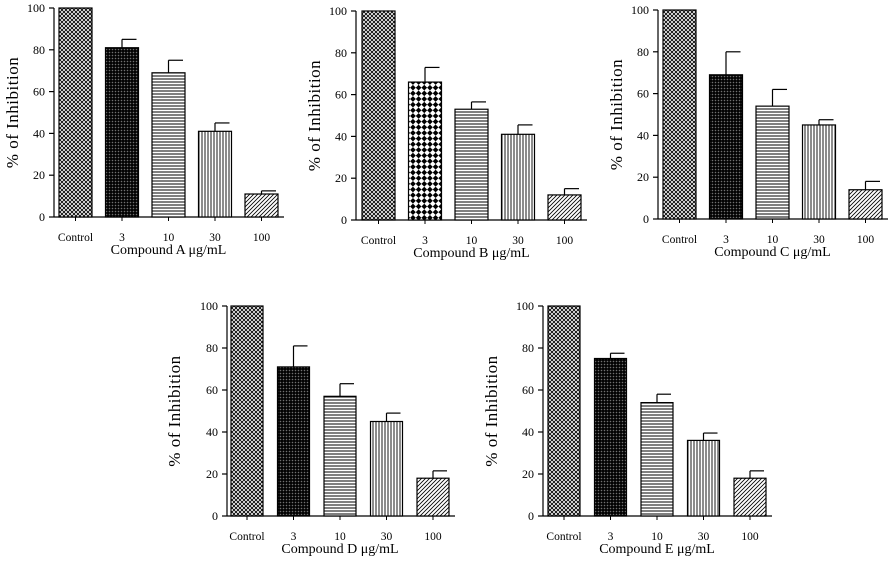 This screenshot has width=893, height=567. I want to click on x-axis-title: Compound E μg/mL, so click(657, 549).